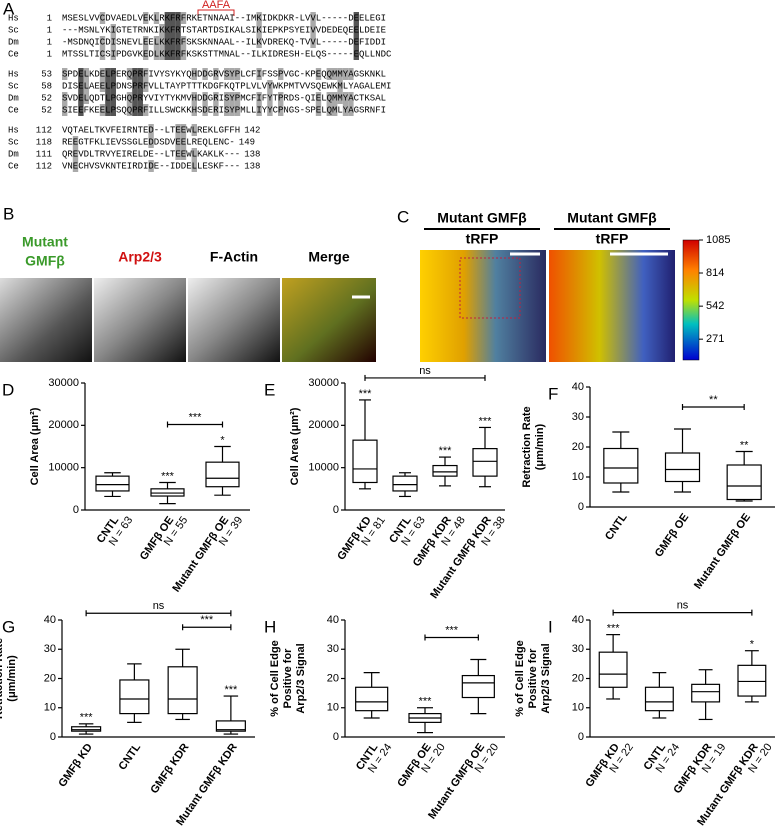 Image resolution: width=784 pixels, height=827 pixels. I want to click on x-tick-label: GMFβ KD, so click(75, 765).